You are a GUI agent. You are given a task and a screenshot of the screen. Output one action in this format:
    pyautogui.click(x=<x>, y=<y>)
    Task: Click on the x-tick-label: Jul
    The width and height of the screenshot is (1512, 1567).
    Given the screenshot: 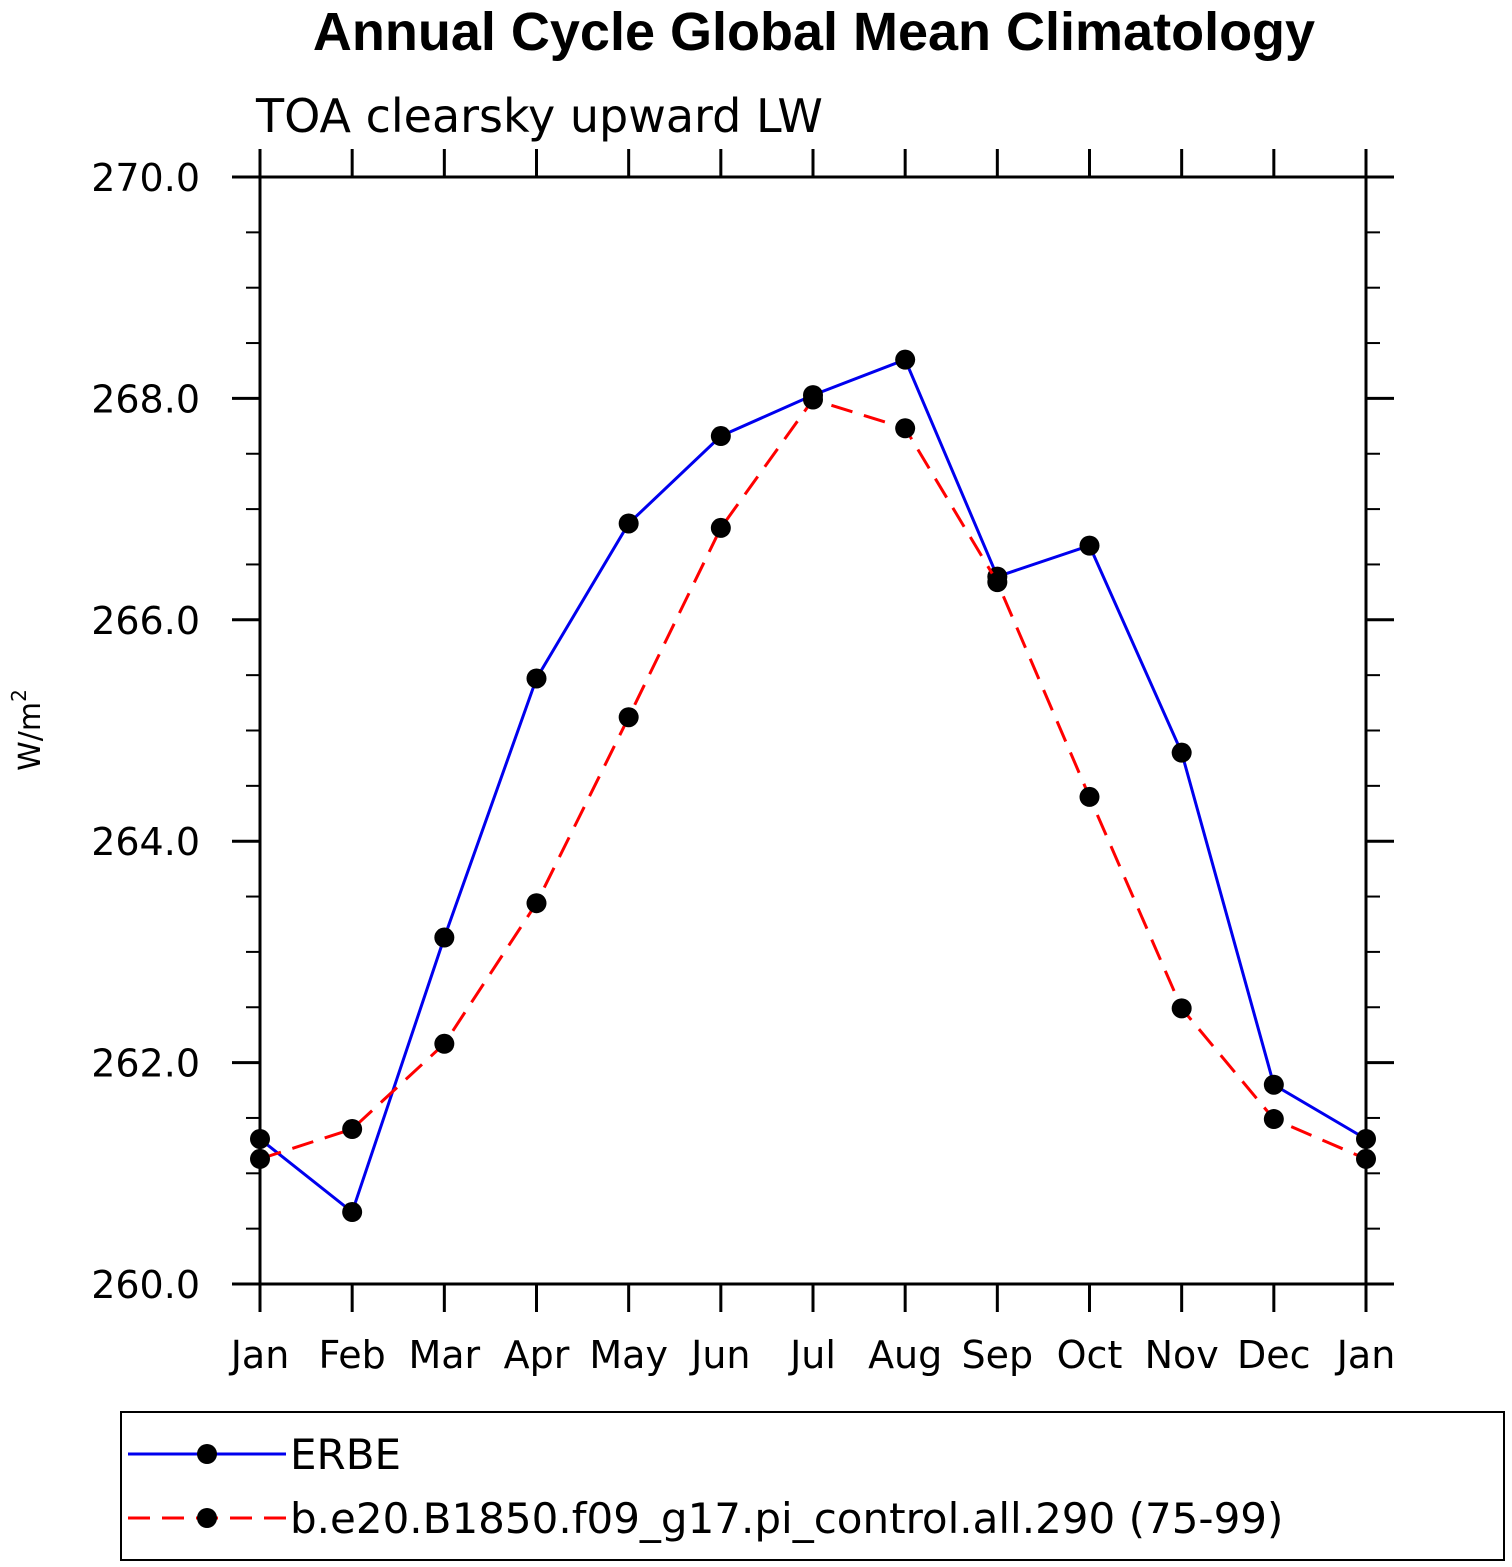 What is the action you would take?
    pyautogui.click(x=812, y=1355)
    